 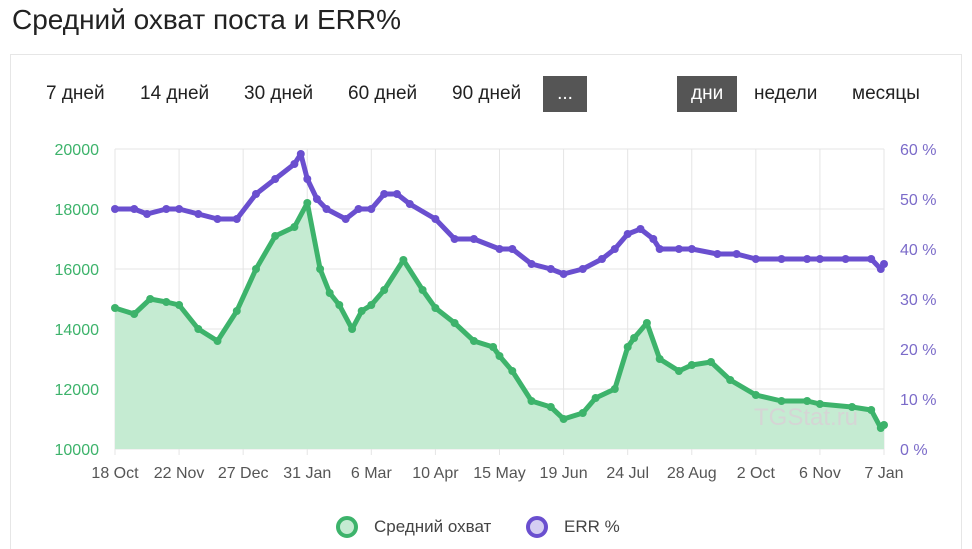 I want to click on period-button-1: 14 дней, so click(x=175, y=93).